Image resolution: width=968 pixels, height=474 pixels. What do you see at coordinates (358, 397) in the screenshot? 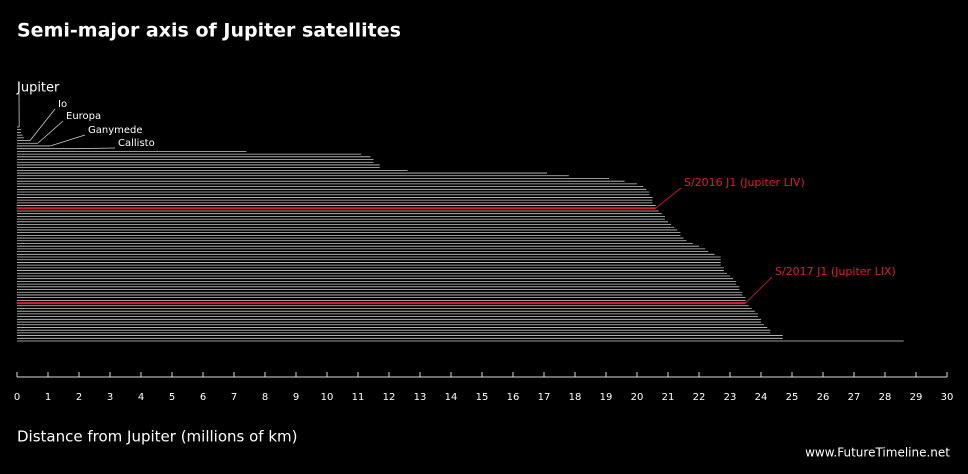
I see `x-tick-label: 11` at bounding box center [358, 397].